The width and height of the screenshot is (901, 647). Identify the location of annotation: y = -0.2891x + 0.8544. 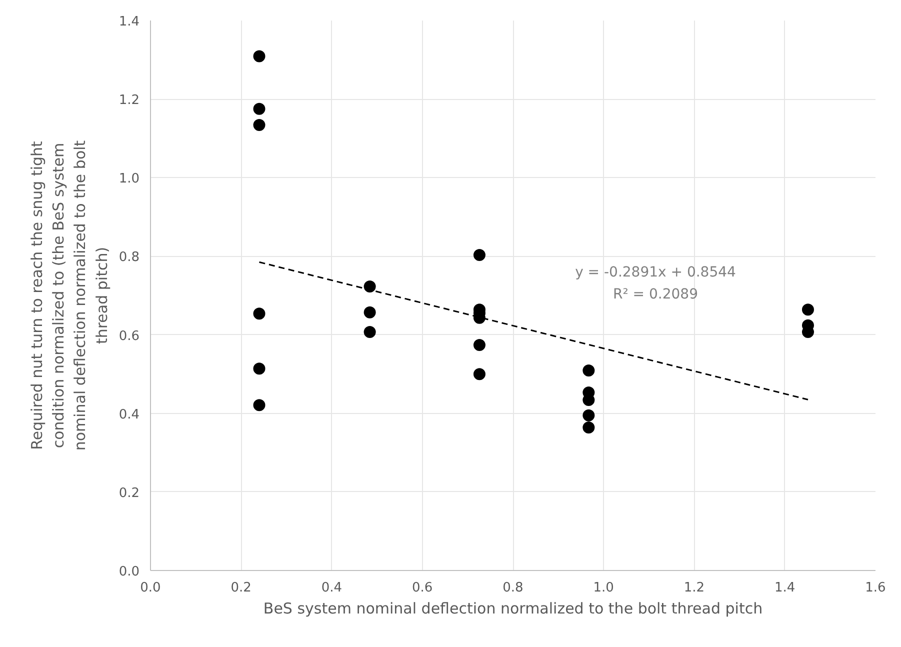
(655, 272).